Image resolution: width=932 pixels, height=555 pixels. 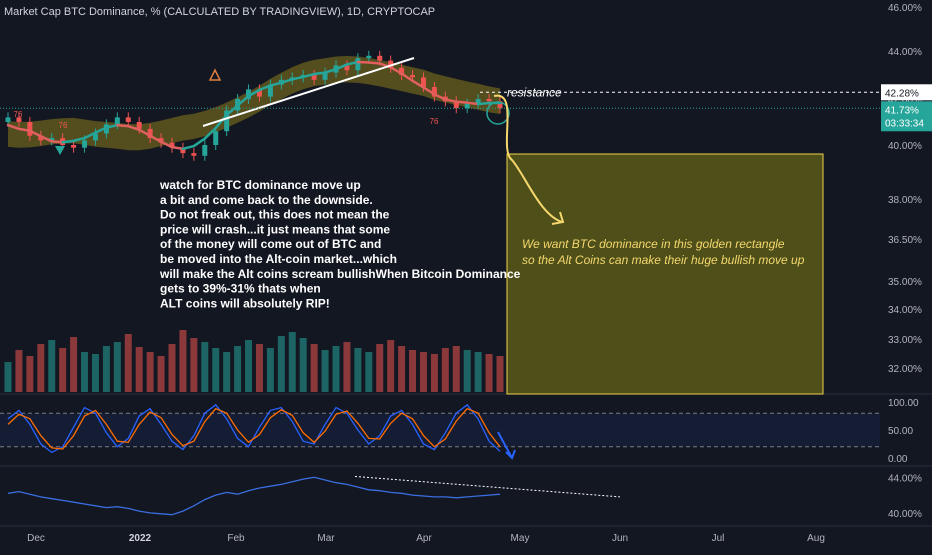 I want to click on y-tick-label: 35.00%, so click(x=905, y=282).